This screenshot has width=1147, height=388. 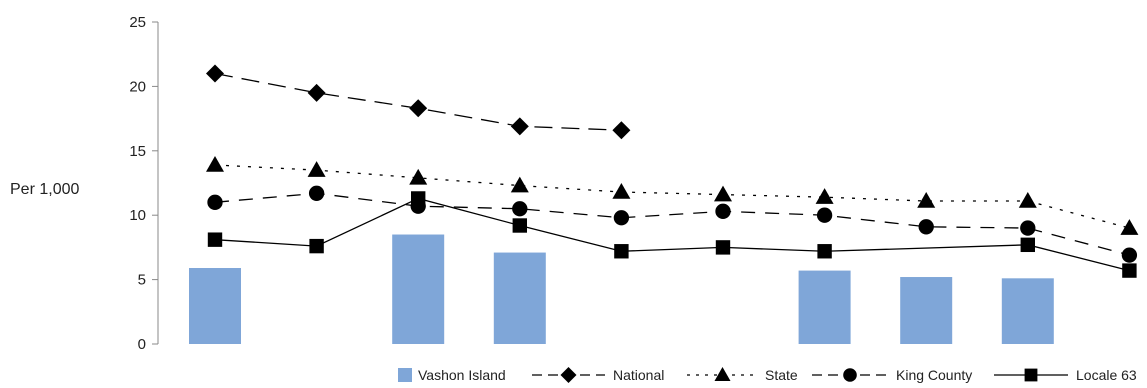 I want to click on y-tick-label: 20, so click(x=137, y=86).